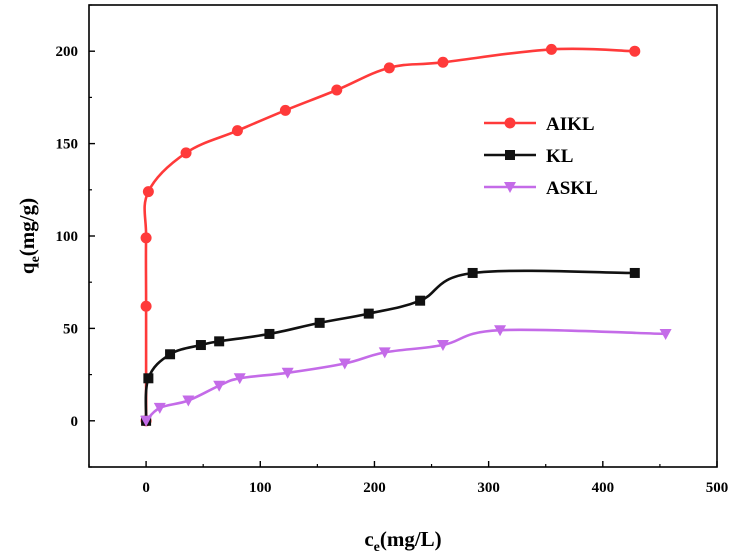 This screenshot has height=558, width=747. I want to click on legend-label: AIKL, so click(570, 124).